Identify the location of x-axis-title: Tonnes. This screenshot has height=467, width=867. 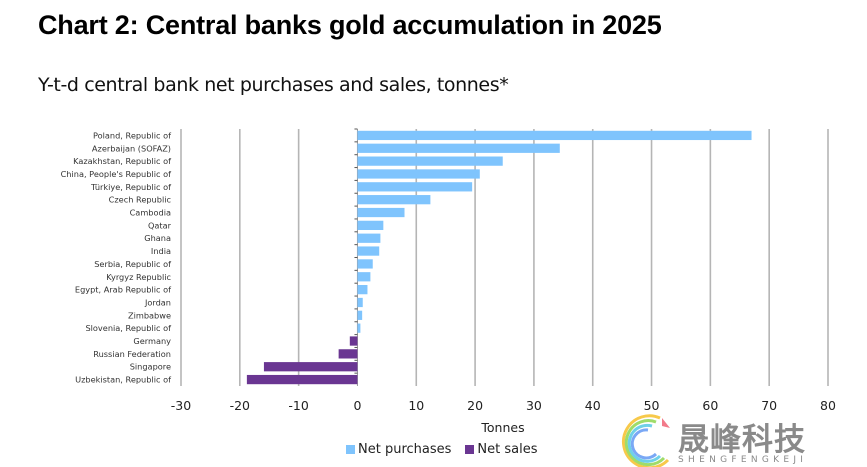
(502, 427).